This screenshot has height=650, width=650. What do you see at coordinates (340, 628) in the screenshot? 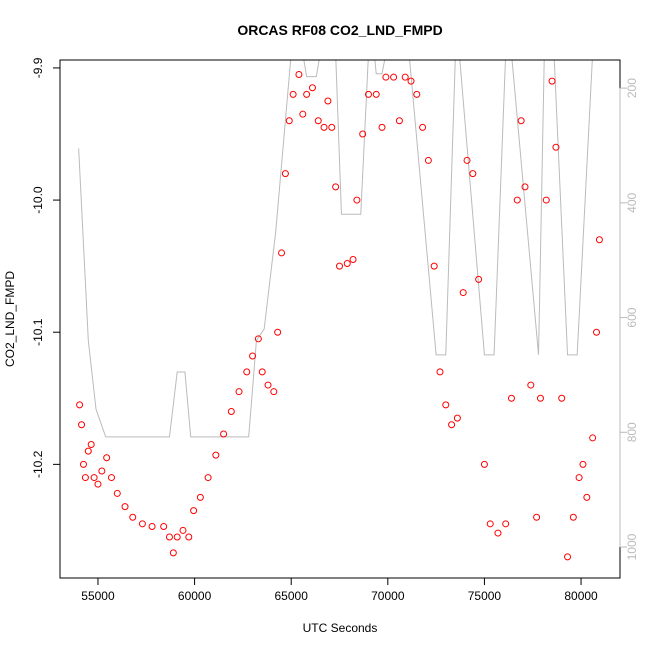
I see `x-axis-label: UTC Seconds` at bounding box center [340, 628].